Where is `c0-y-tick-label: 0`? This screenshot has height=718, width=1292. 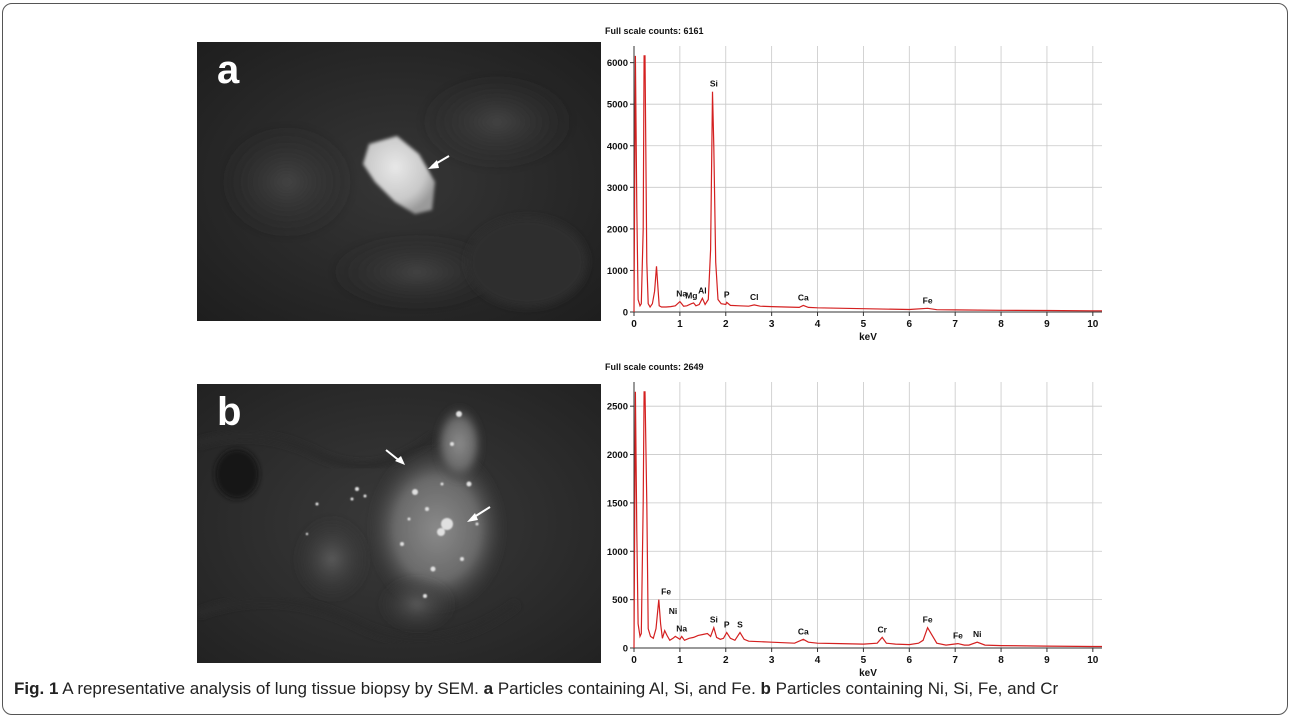
c0-y-tick-label: 0 is located at coordinates (625, 313).